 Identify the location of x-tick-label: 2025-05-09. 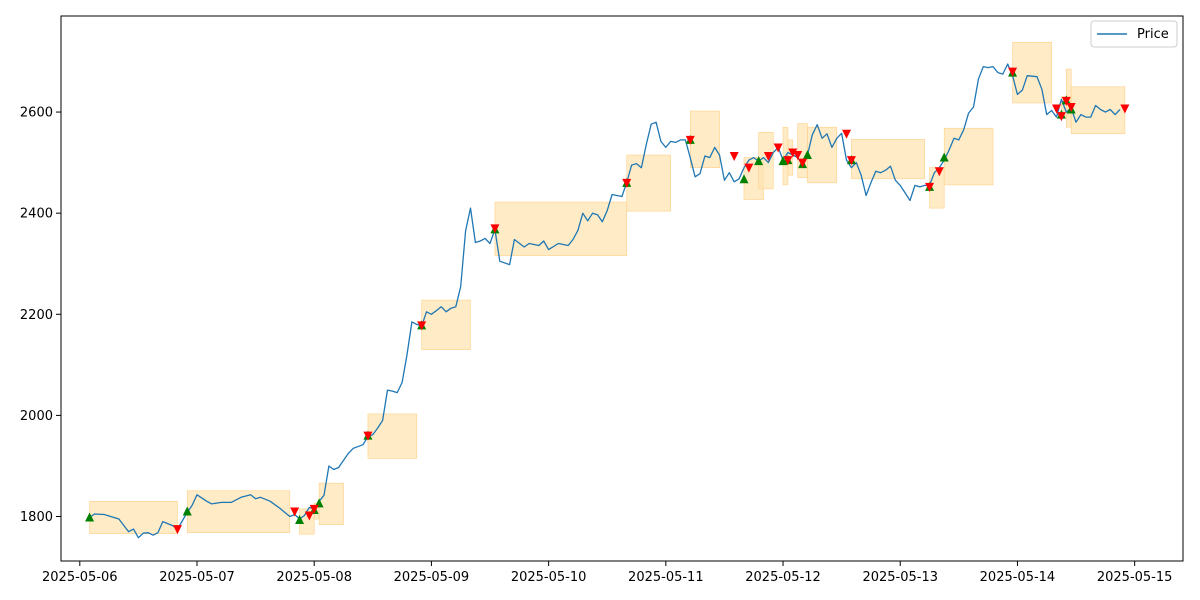
(432, 577).